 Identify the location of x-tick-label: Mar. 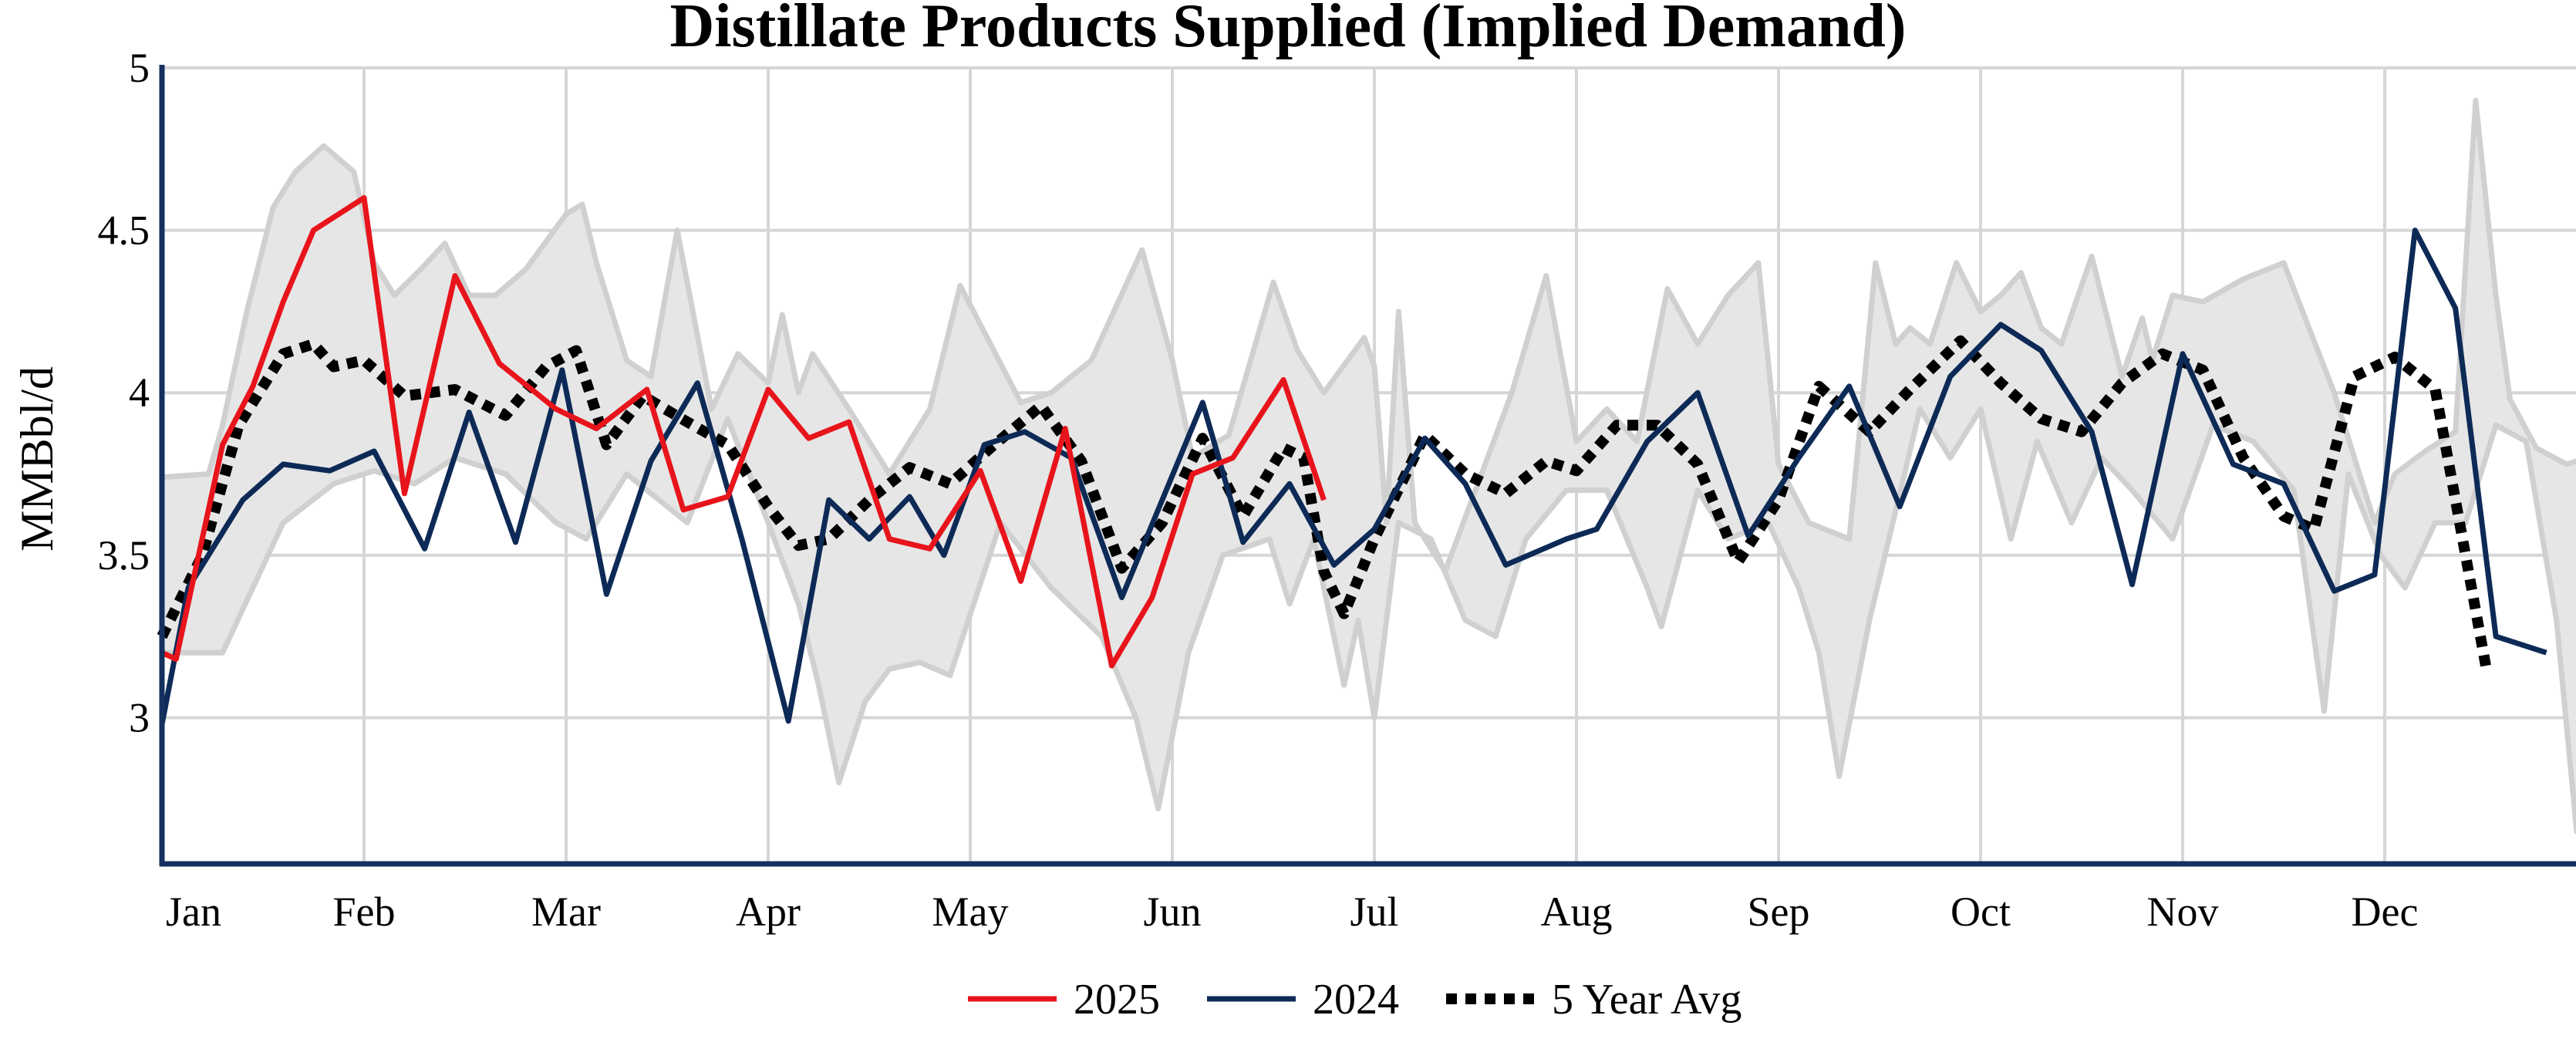
(566, 912).